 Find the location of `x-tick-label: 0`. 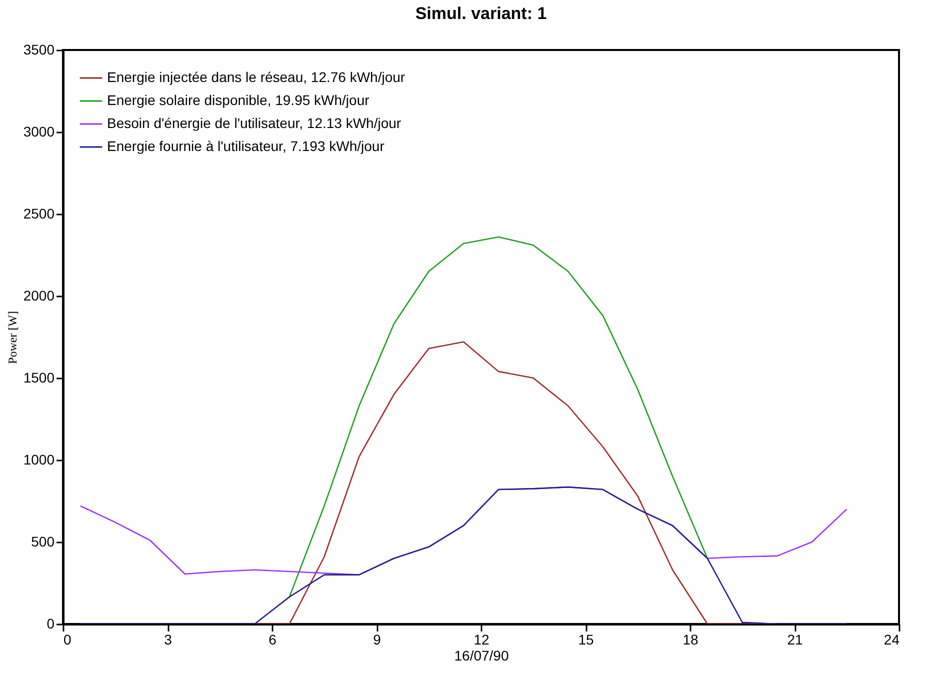

x-tick-label: 0 is located at coordinates (68, 640).